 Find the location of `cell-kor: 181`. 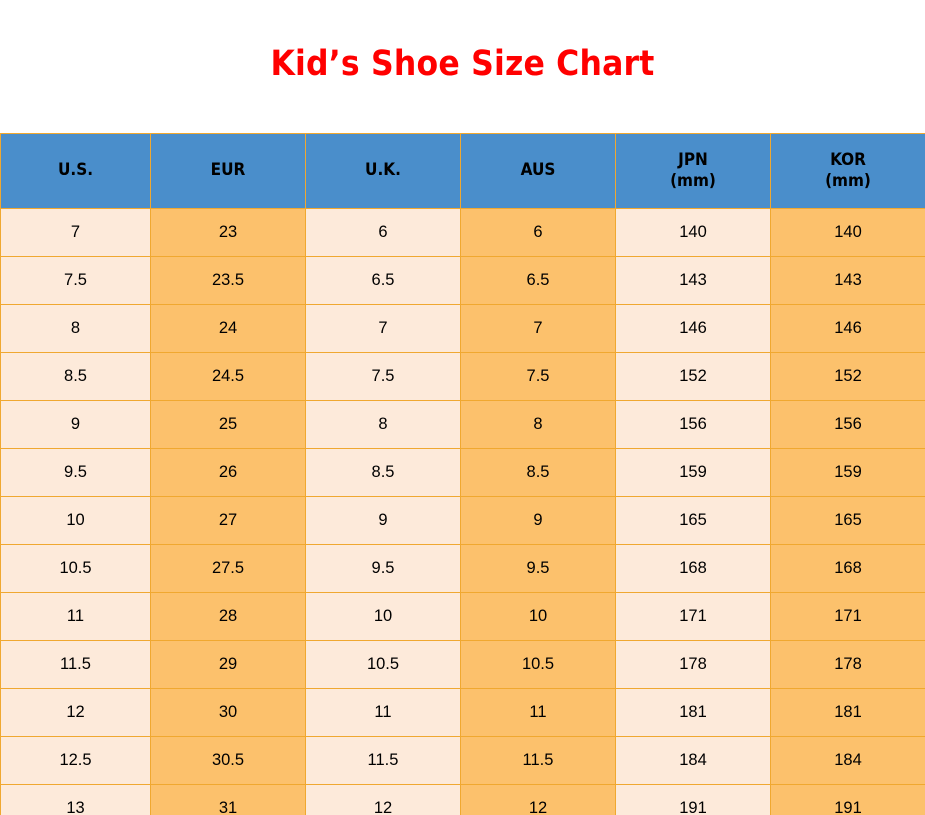

cell-kor: 181 is located at coordinates (847, 712).